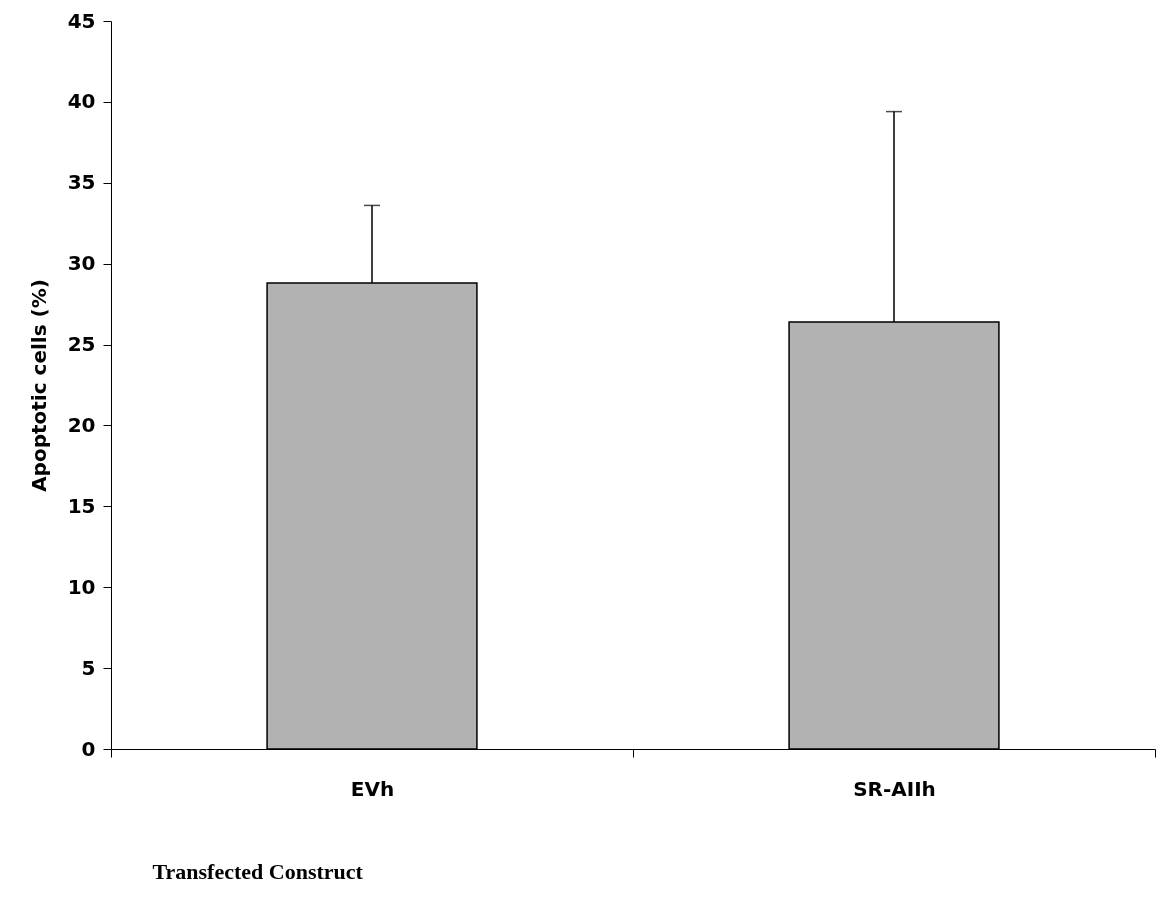  I want to click on y-tick-label: 0, so click(88, 748).